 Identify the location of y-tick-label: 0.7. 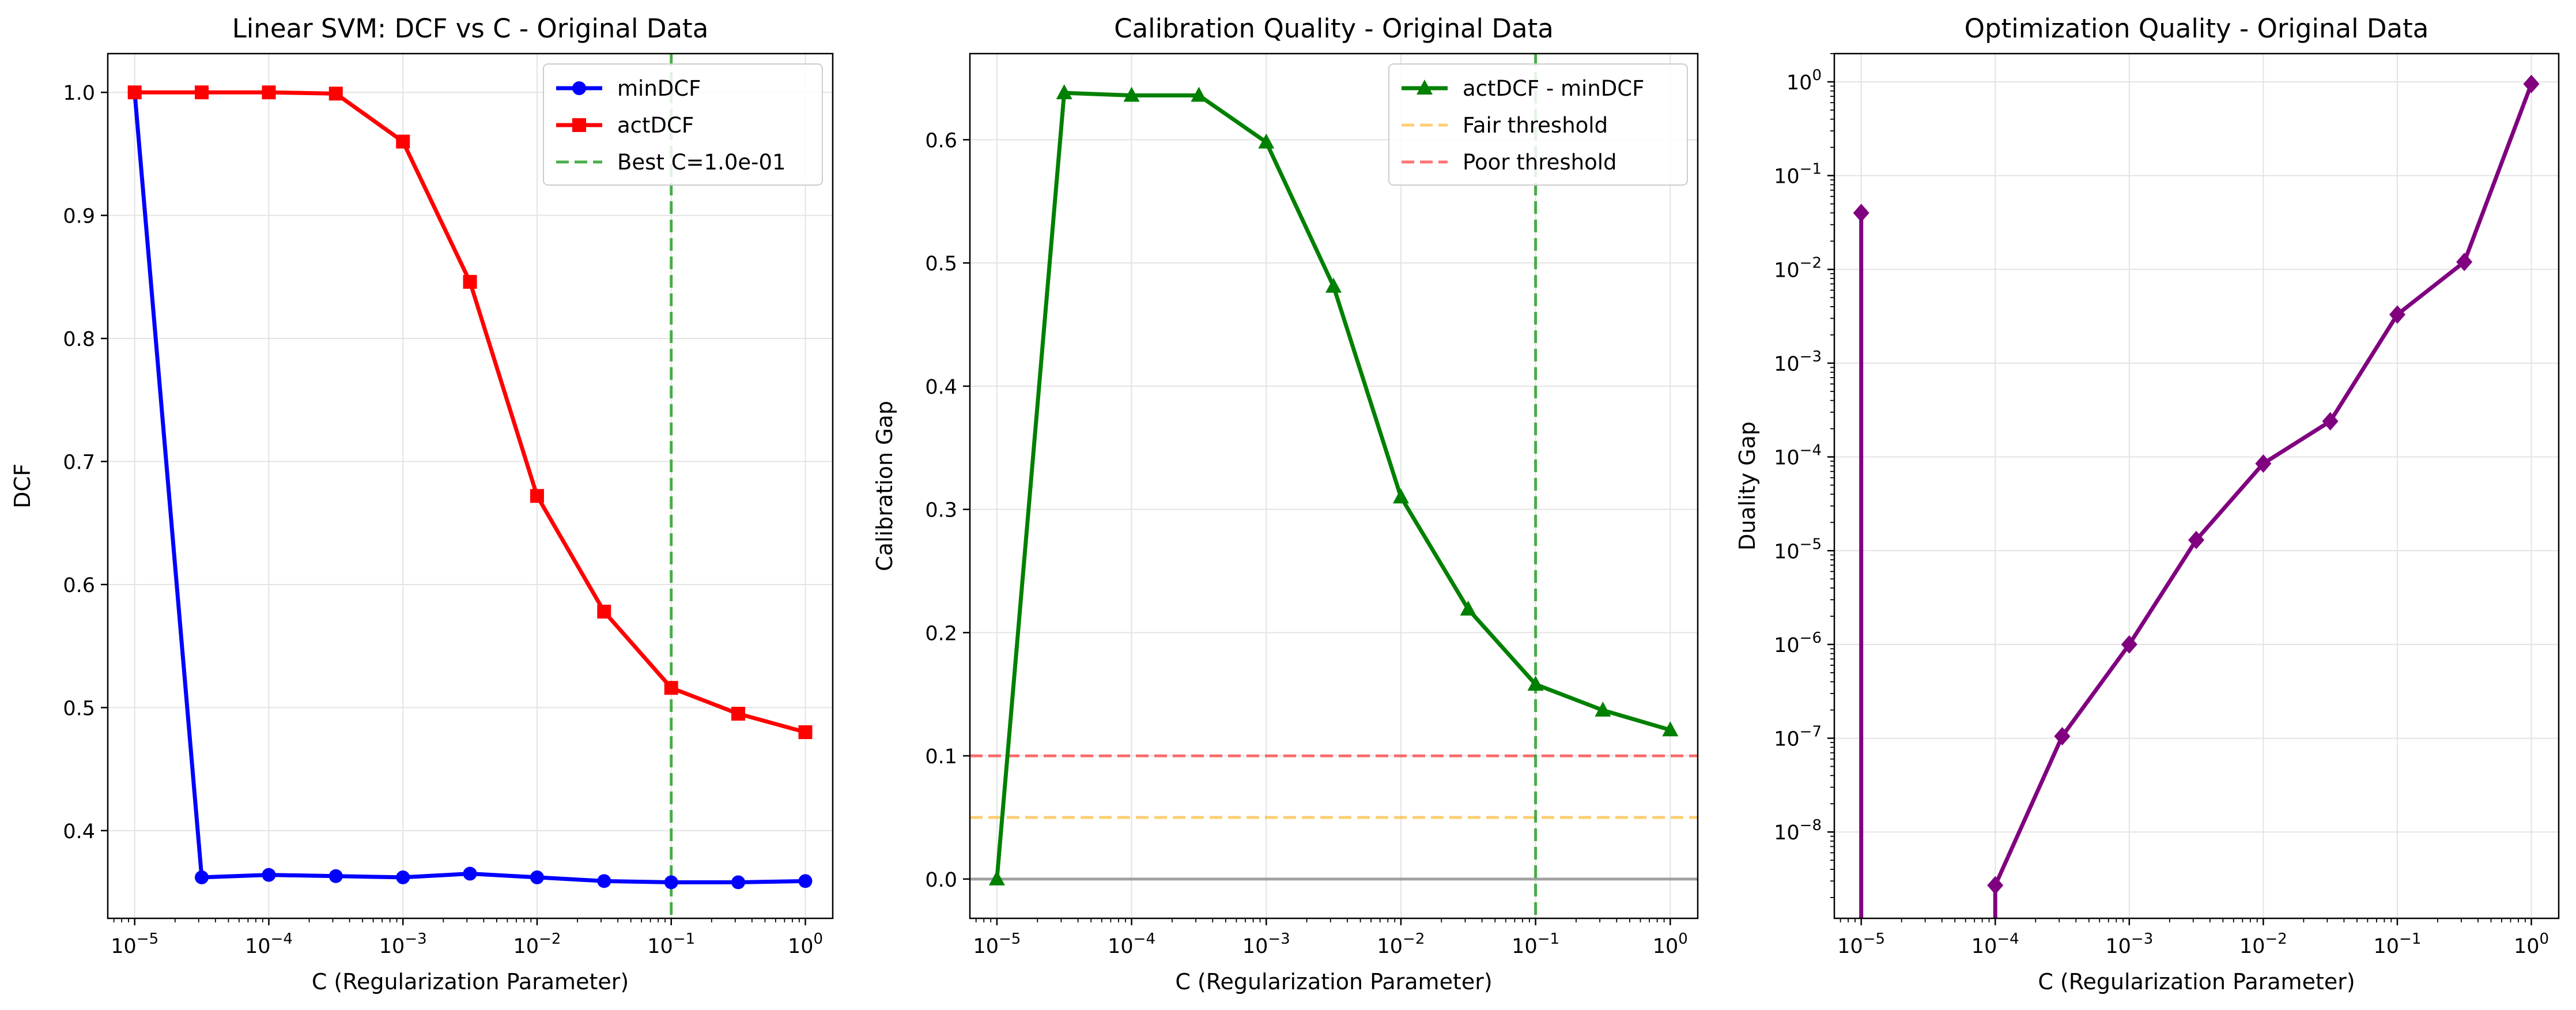
(79, 462).